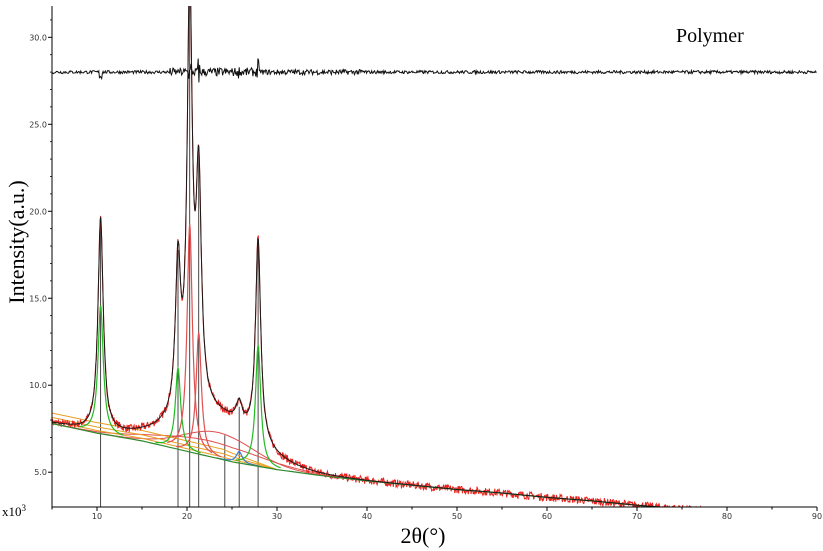 This screenshot has width=823, height=551. What do you see at coordinates (38, 37) in the screenshot?
I see `y-tick-label: 30.0` at bounding box center [38, 37].